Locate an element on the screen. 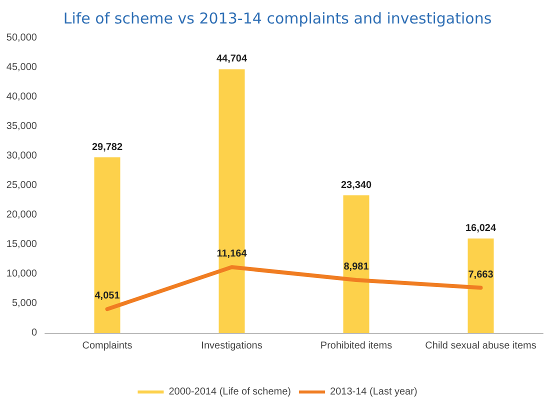  y-tick-label: 5,000 is located at coordinates (25, 303).